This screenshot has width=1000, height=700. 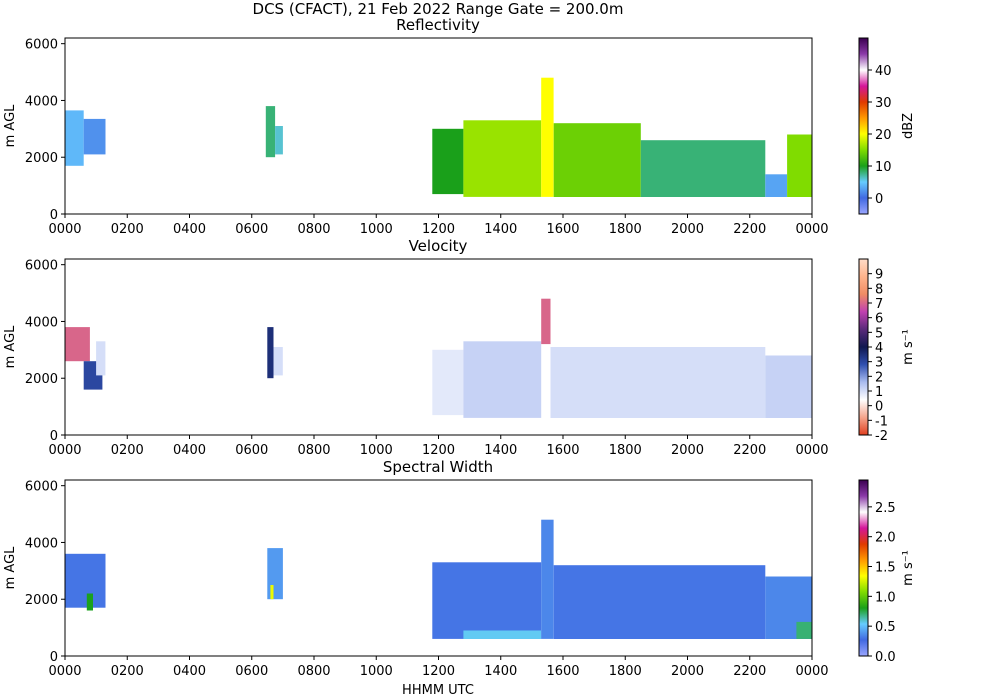 What do you see at coordinates (879, 289) in the screenshot?
I see `colorbar-tick-label: 8` at bounding box center [879, 289].